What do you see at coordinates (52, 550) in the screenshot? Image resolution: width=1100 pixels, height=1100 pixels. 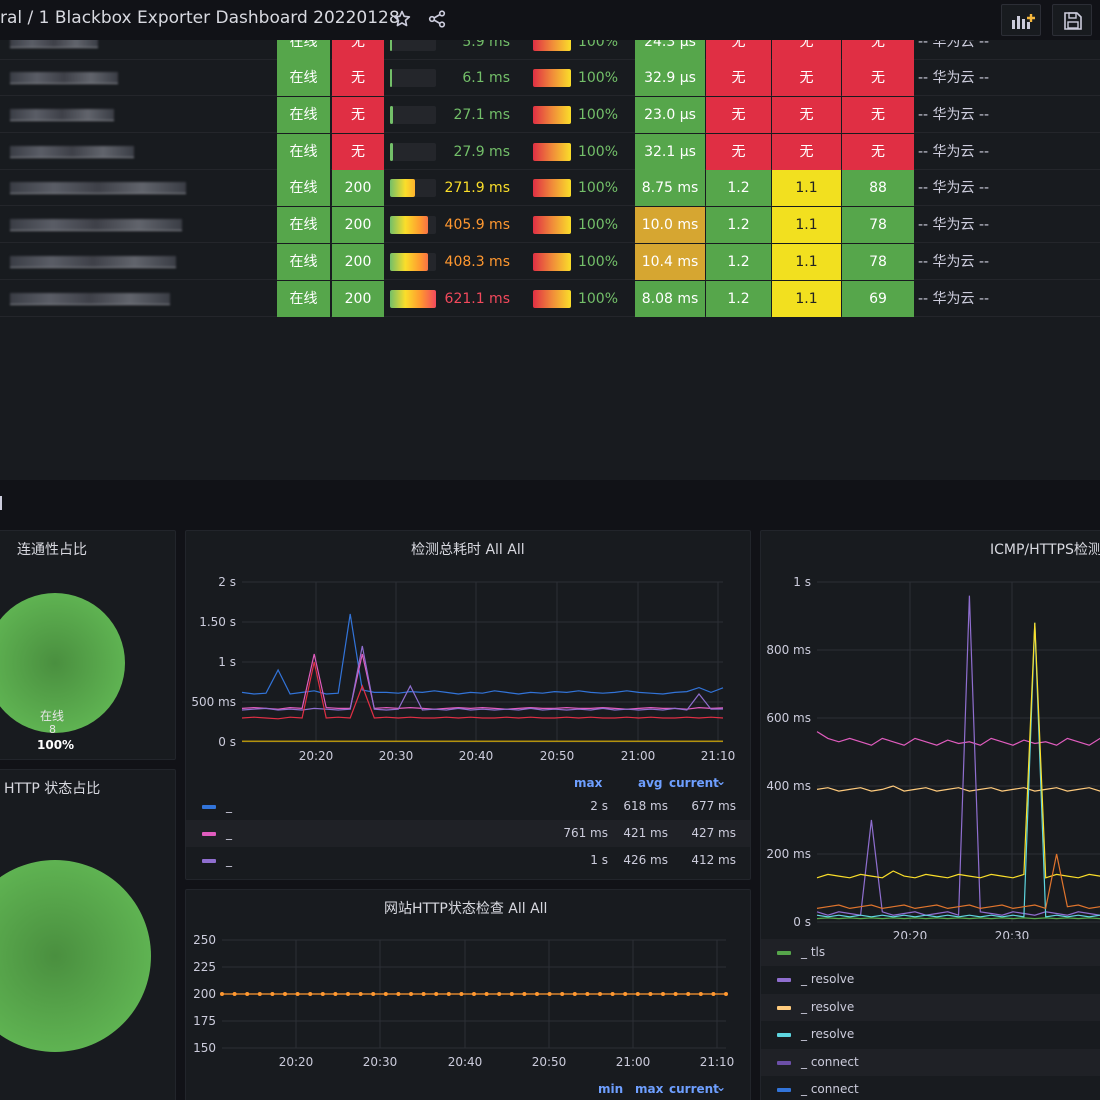 I see `panel-title: 连通性占比` at bounding box center [52, 550].